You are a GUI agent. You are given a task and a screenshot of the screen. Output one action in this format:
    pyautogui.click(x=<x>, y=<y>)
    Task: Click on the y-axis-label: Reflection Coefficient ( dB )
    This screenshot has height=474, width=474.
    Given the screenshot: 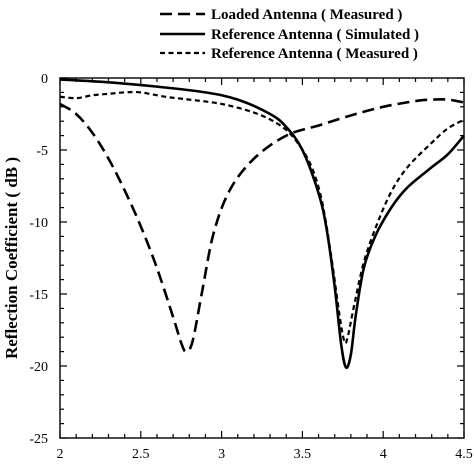 What is the action you would take?
    pyautogui.click(x=11, y=258)
    